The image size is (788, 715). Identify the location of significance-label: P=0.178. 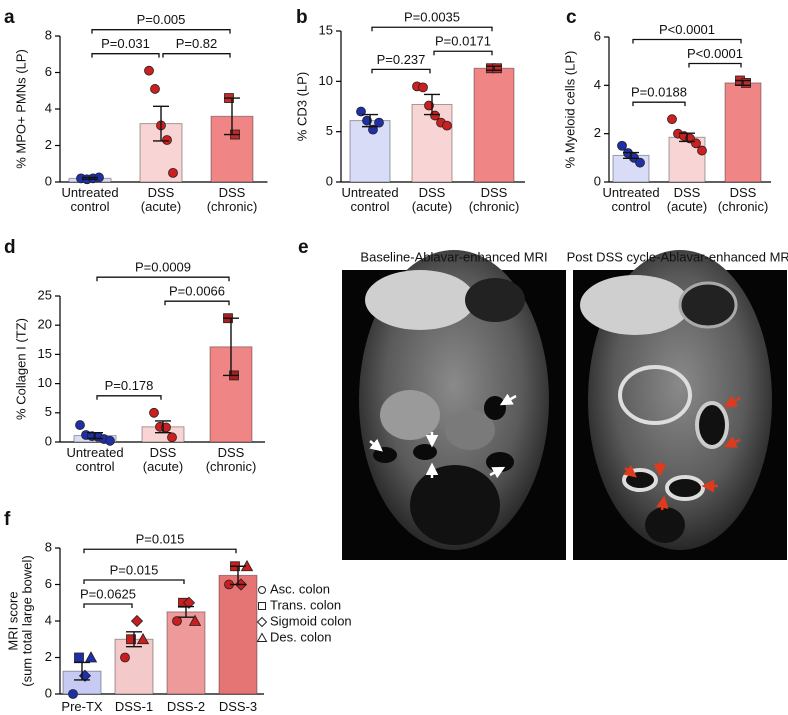
(129, 385).